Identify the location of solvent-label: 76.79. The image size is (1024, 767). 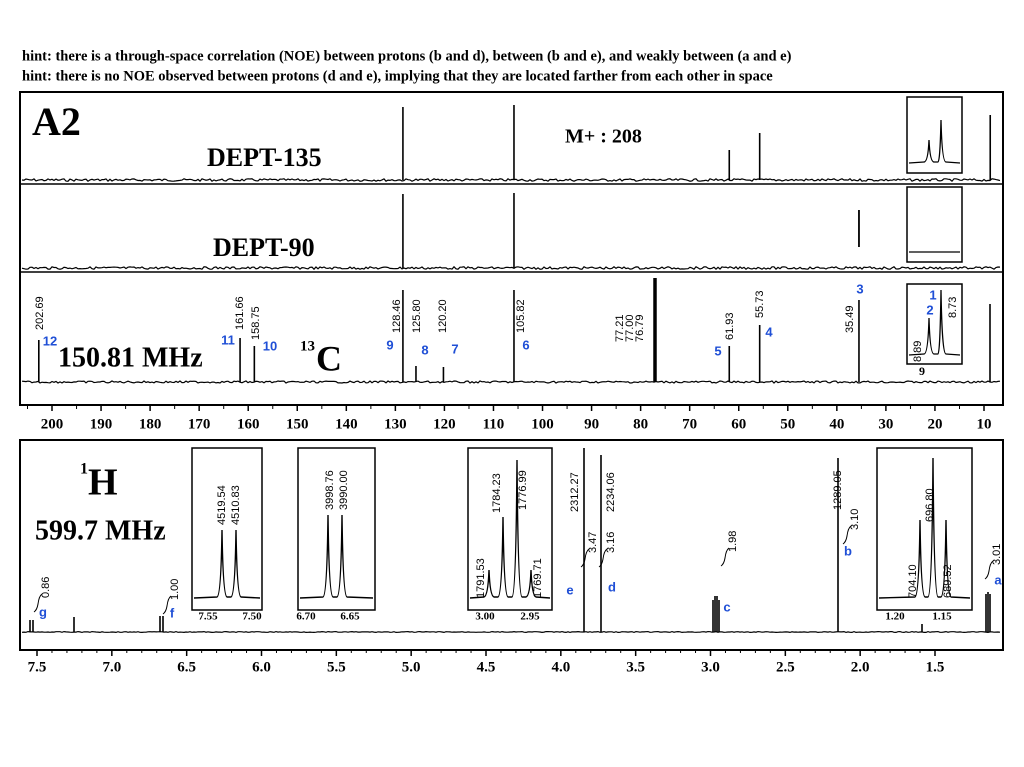
(640, 328).